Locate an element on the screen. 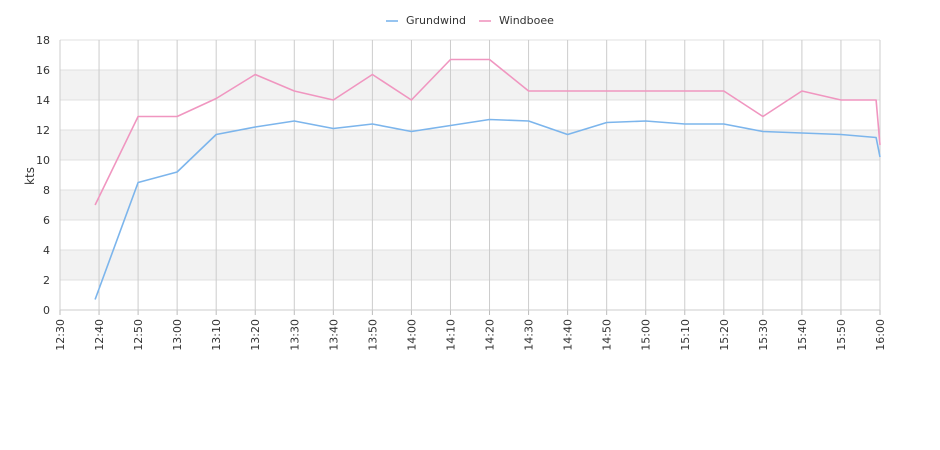  x-tick-label: 12:40 is located at coordinates (99, 335).